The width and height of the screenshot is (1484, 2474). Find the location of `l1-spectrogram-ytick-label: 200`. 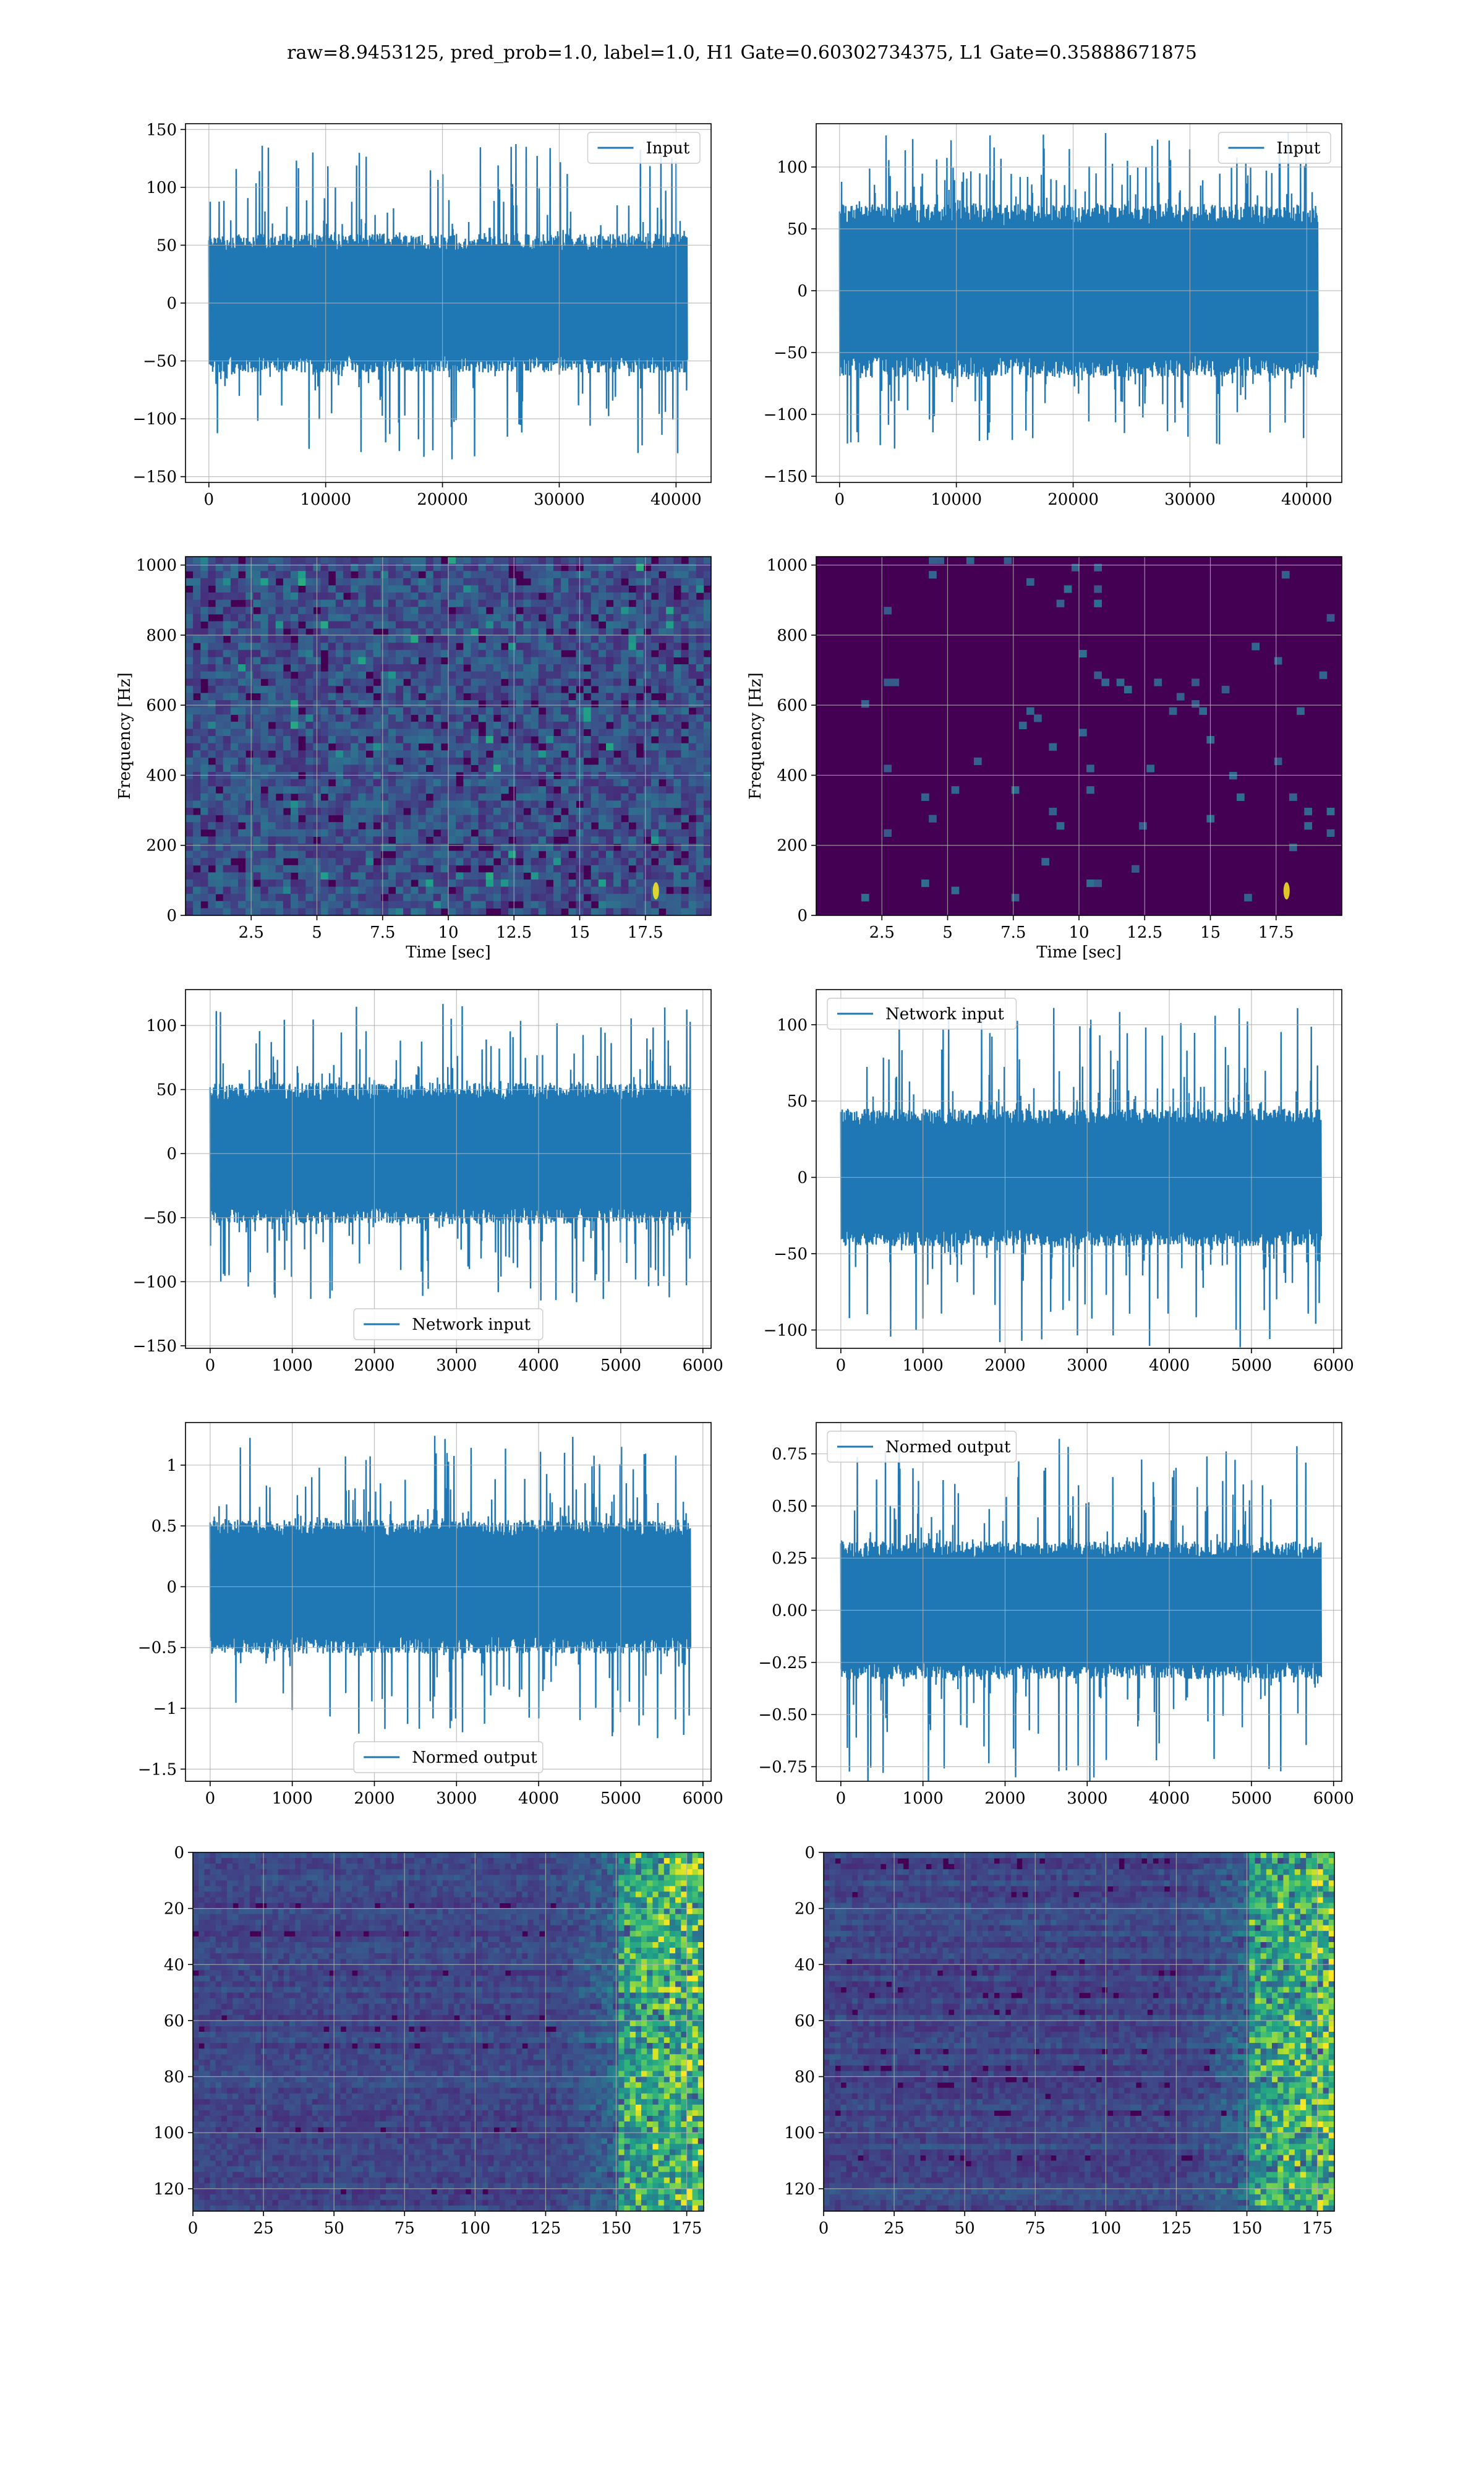

l1-spectrogram-ytick-label: 200 is located at coordinates (792, 846).